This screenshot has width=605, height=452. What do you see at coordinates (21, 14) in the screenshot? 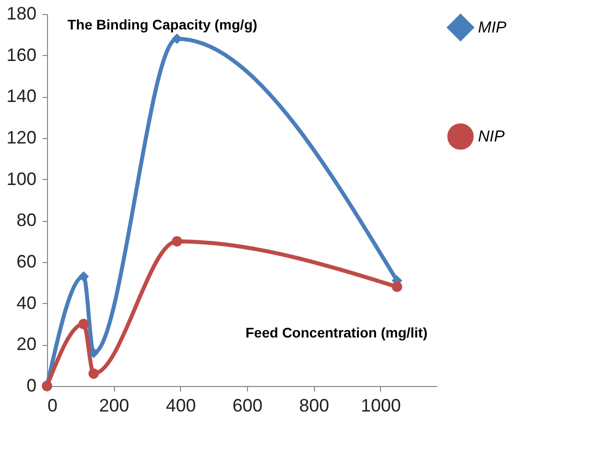
I see `y-tick-label: 180` at bounding box center [21, 14].